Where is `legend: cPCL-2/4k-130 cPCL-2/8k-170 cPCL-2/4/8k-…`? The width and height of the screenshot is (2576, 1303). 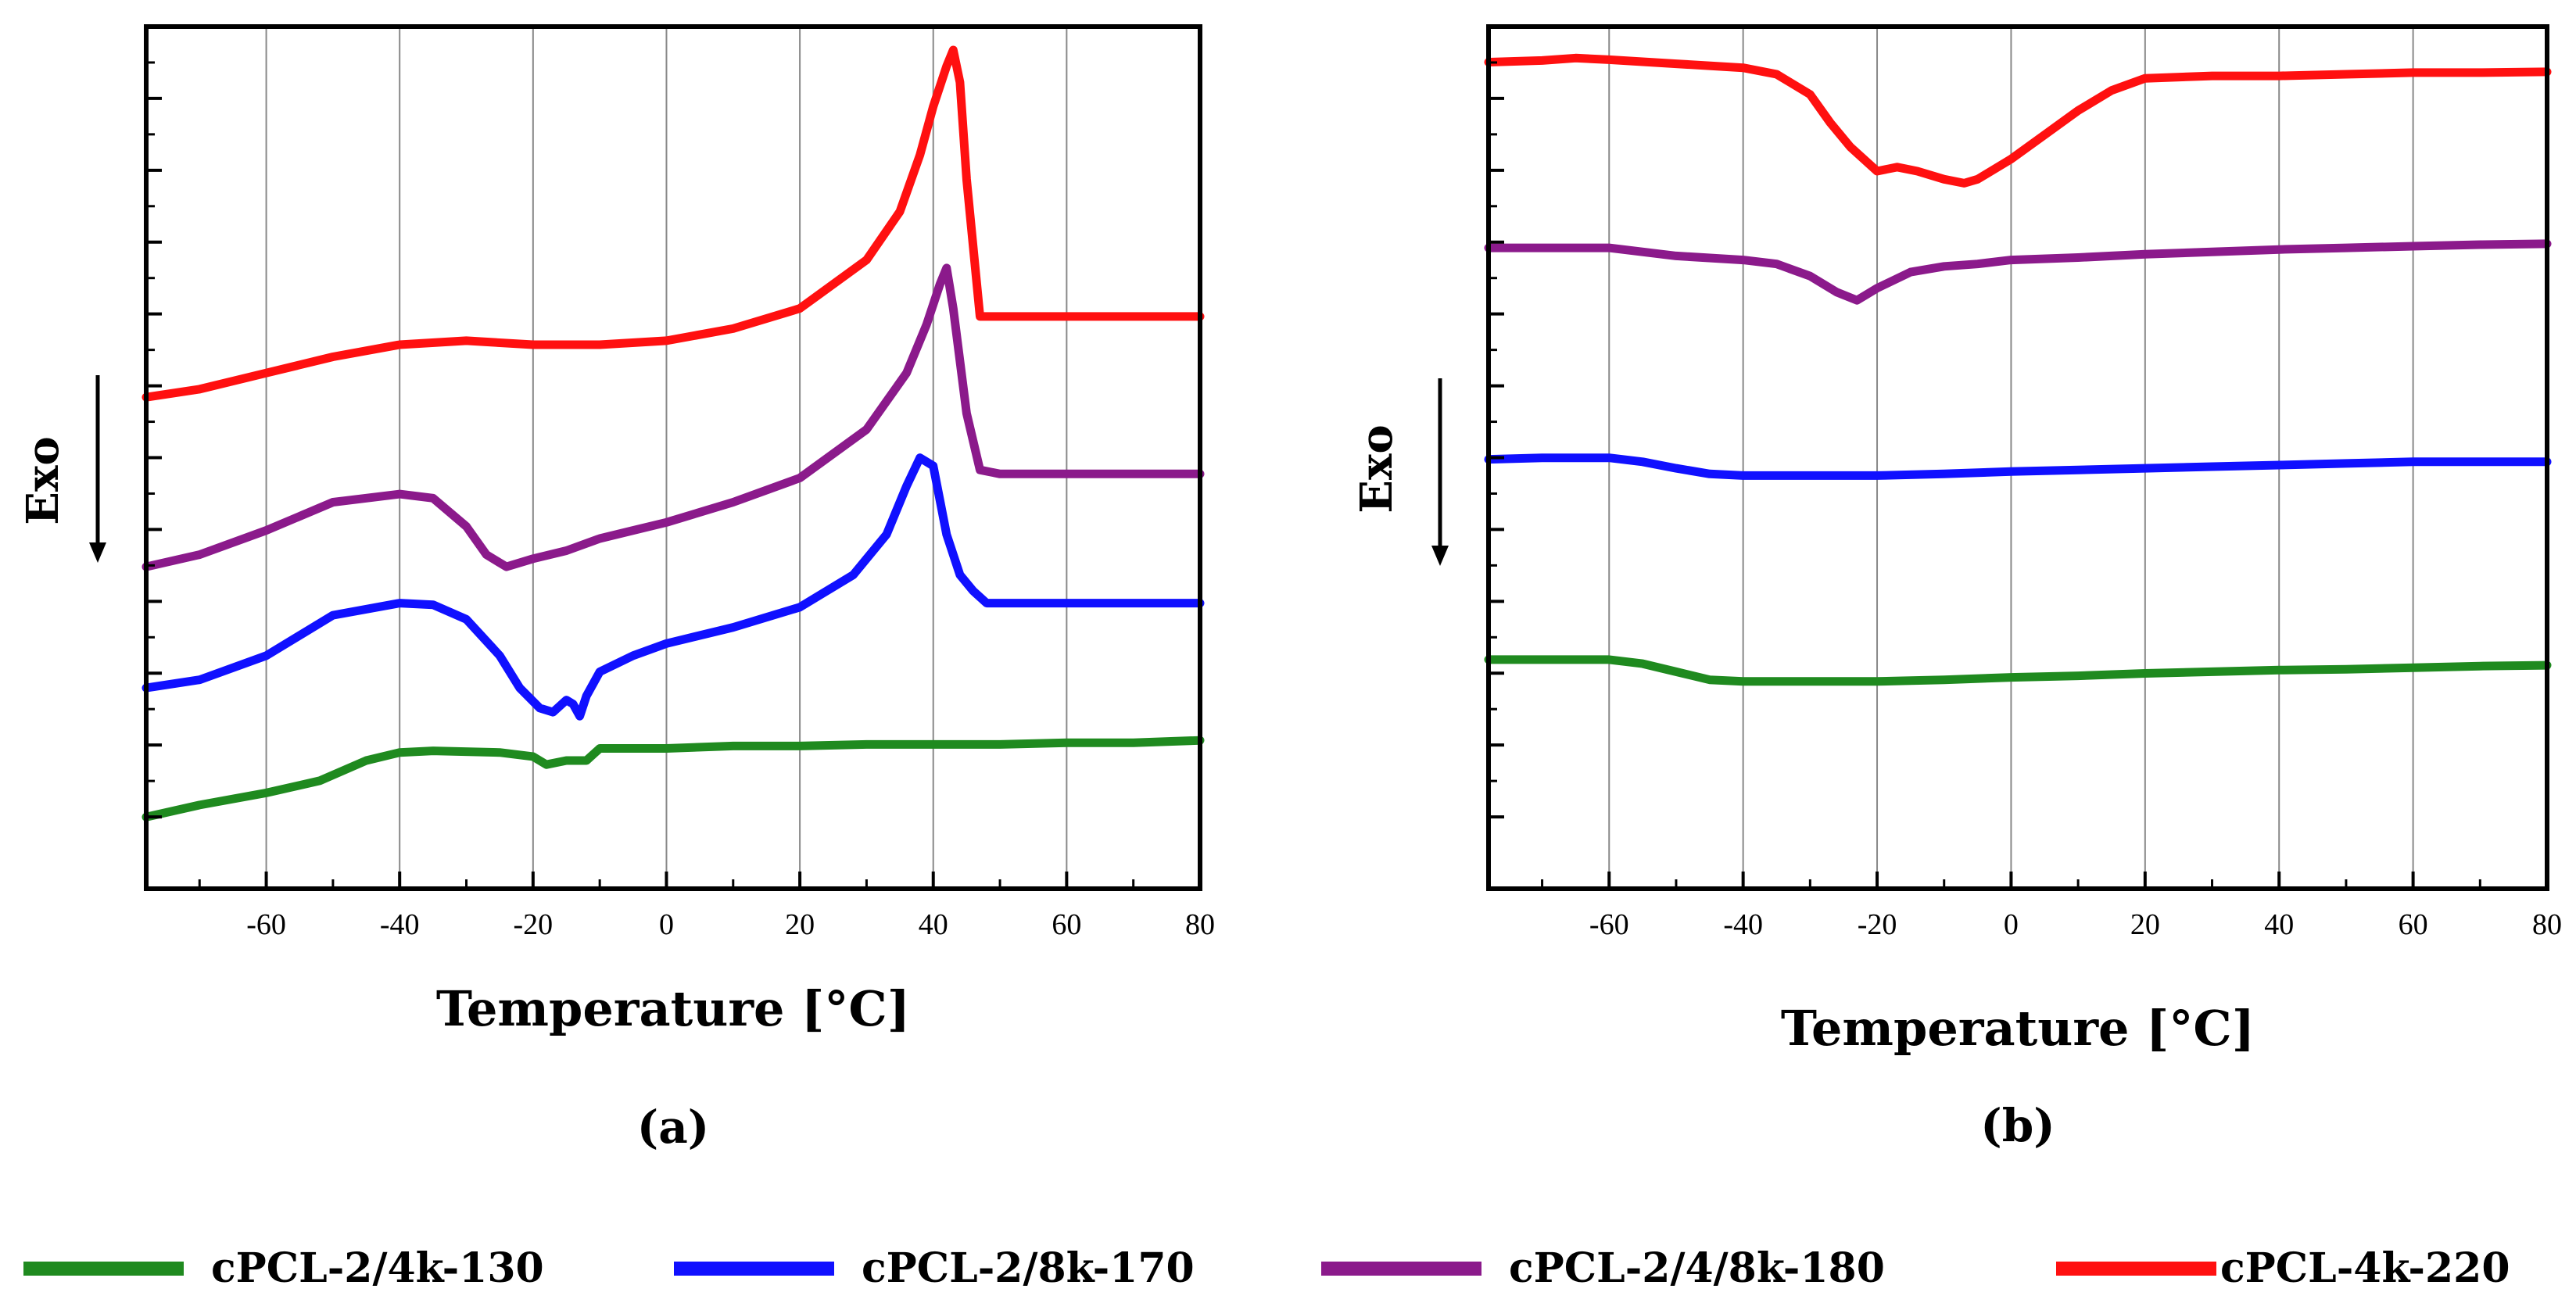
legend: cPCL-2/4k-130 cPCL-2/8k-170 cPCL-2/4/8k-… is located at coordinates (1266, 1268).